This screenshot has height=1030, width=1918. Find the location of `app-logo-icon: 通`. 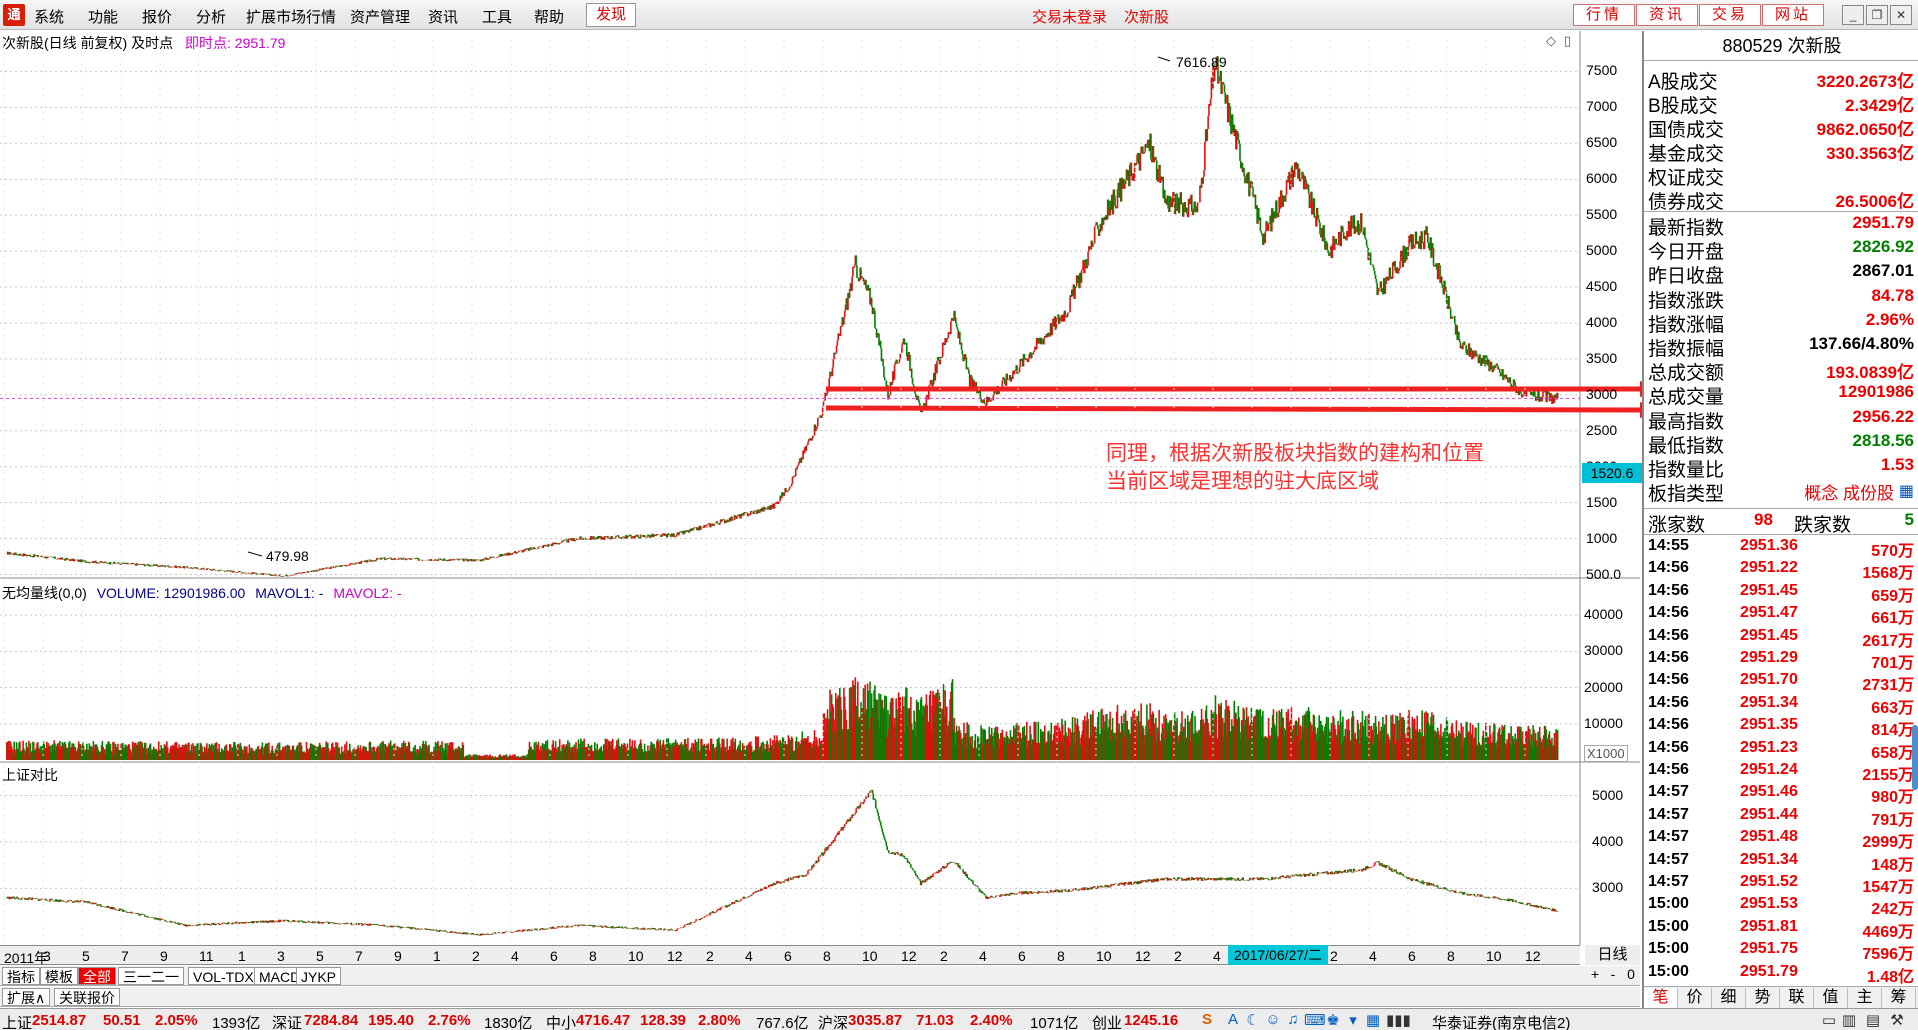

app-logo-icon: 通 is located at coordinates (14, 15).